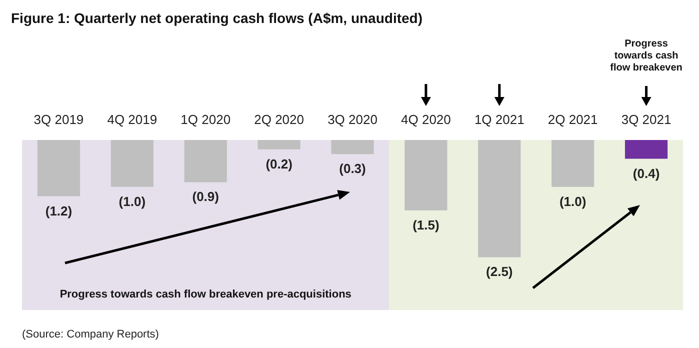 This screenshot has width=699, height=348. Describe the element at coordinates (499, 119) in the screenshot. I see `x-tick-label: 1Q 2021` at that location.